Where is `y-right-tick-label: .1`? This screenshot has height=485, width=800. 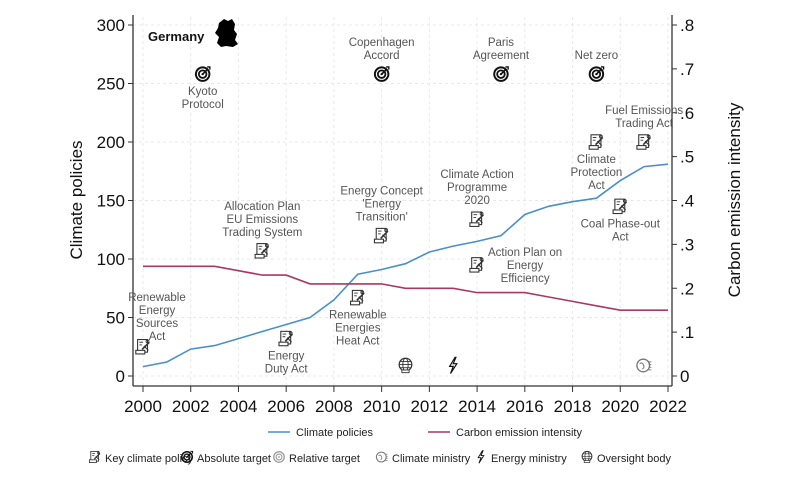
y-right-tick-label: .1 is located at coordinates (687, 332).